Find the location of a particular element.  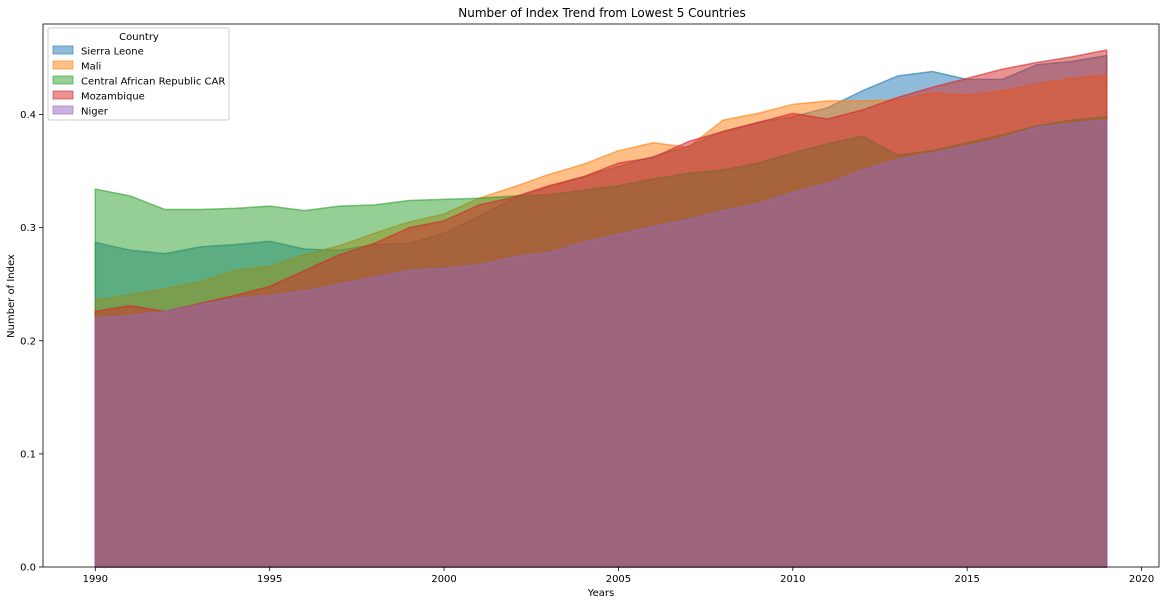

legend-label-sierra-leone: Sierra Leone is located at coordinates (112, 52).